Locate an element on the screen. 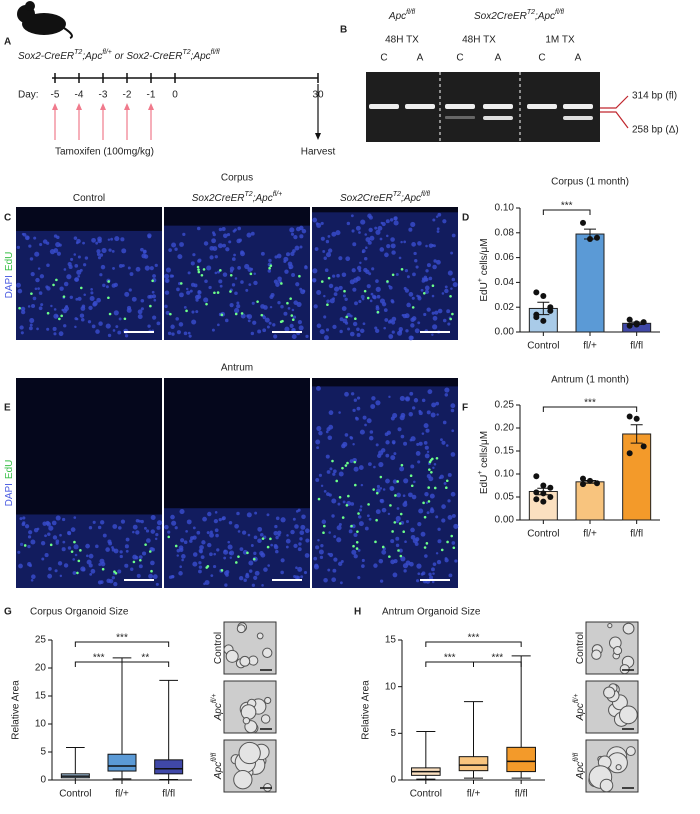 This screenshot has height=814, width=700. treatment-arrowhead is located at coordinates (103, 106).